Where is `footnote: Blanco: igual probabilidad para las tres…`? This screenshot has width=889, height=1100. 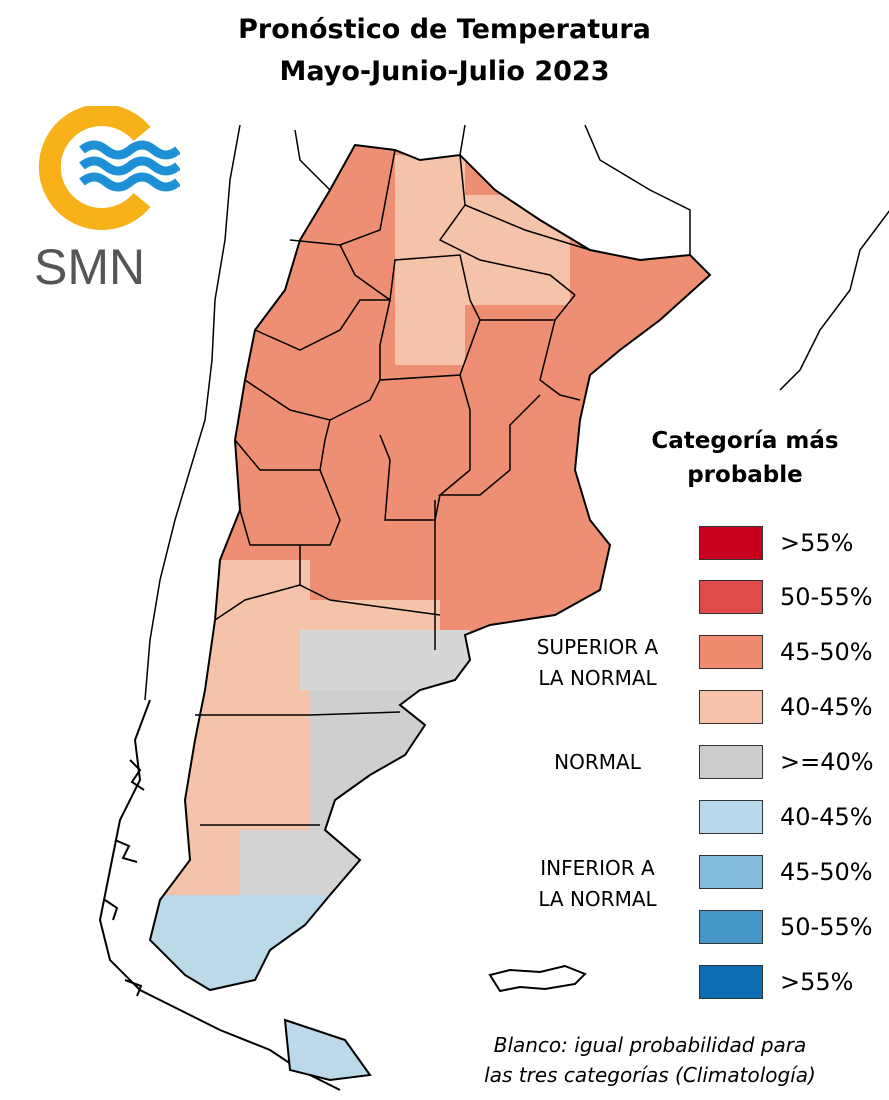
footnote: Blanco: igual probabilidad para las tres… is located at coordinates (650, 1060).